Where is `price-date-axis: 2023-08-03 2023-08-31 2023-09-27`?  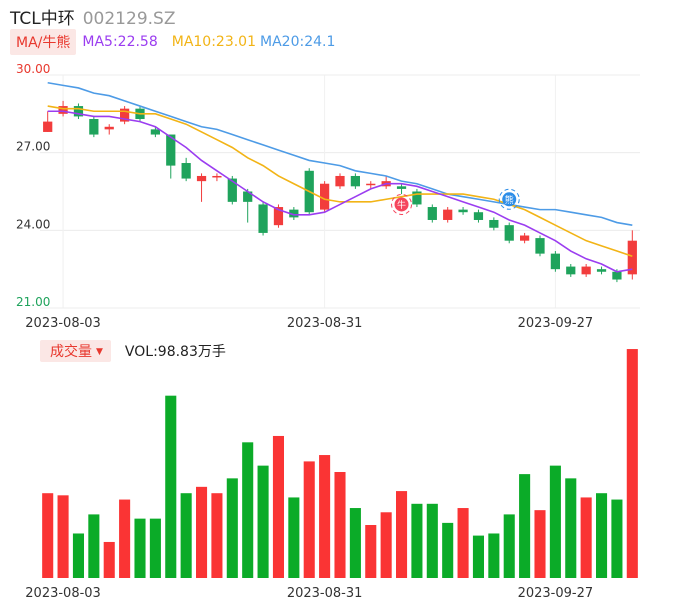 price-date-axis: 2023-08-03 2023-08-31 2023-09-27 is located at coordinates (309, 323).